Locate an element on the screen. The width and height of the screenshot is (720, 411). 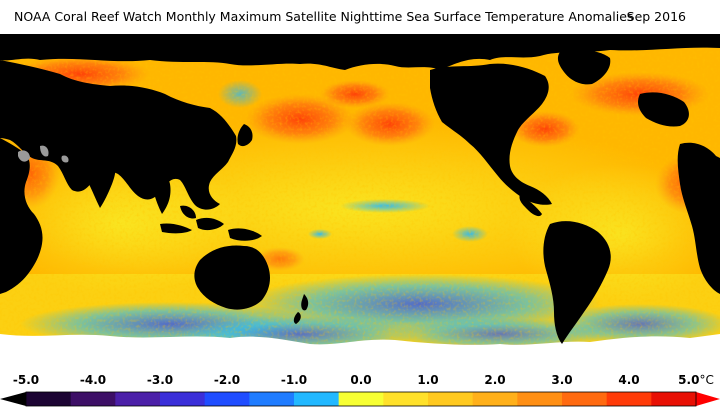
legend-tick-label: 1.0 is located at coordinates (428, 380).